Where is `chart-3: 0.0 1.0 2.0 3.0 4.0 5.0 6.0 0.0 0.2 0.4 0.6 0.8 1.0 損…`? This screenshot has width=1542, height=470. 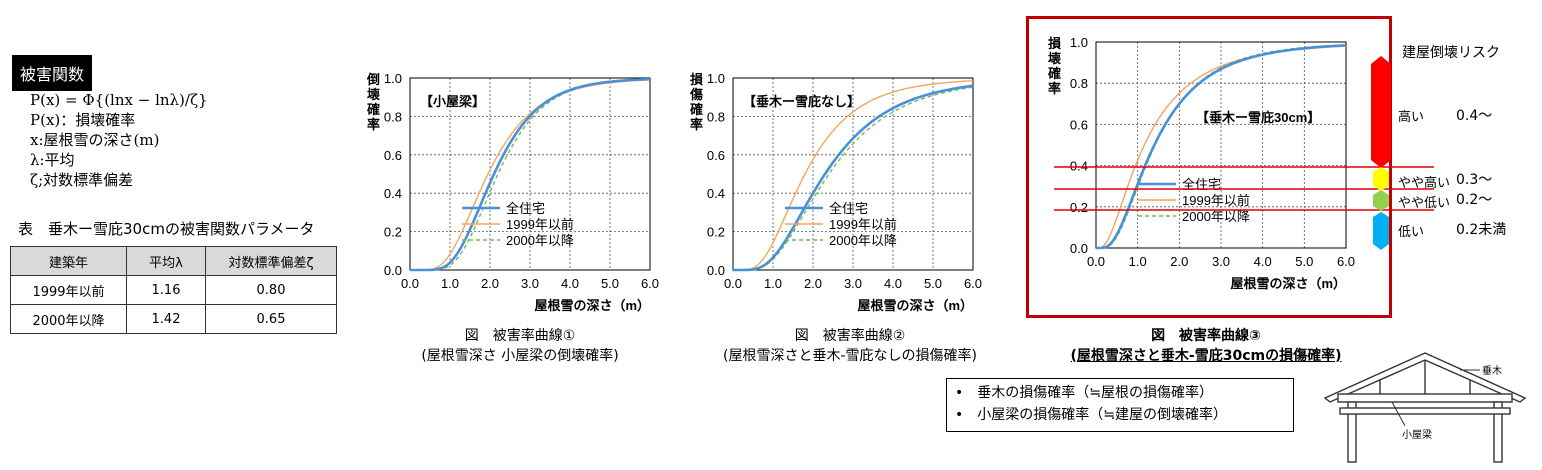
chart-3: 0.0 1.0 2.0 3.0 4.0 5.0 6.0 0.0 0.2 0.4 0.6 0.8 1.0 損… is located at coordinates (1210, 166).